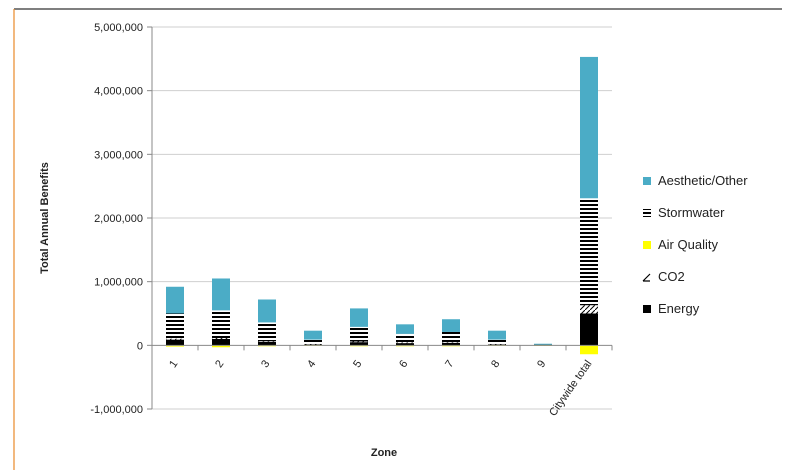 This screenshot has width=795, height=476. What do you see at coordinates (118, 28) in the screenshot?
I see `y-tick-label: 5,000,000` at bounding box center [118, 28].